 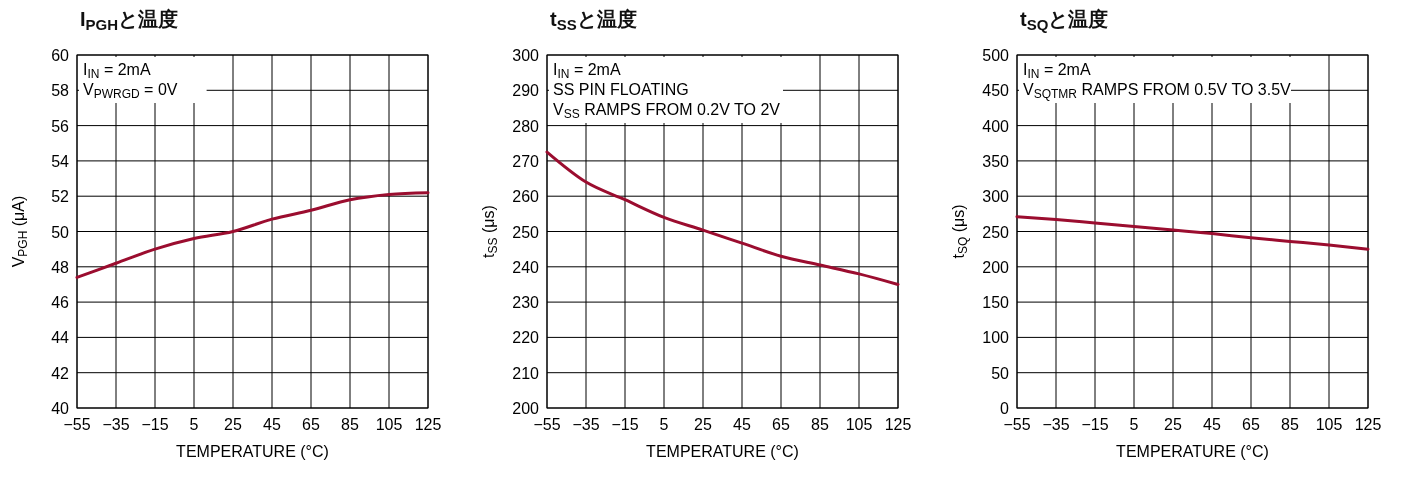 What do you see at coordinates (1005, 408) in the screenshot?
I see `y-tick-label: 0` at bounding box center [1005, 408].